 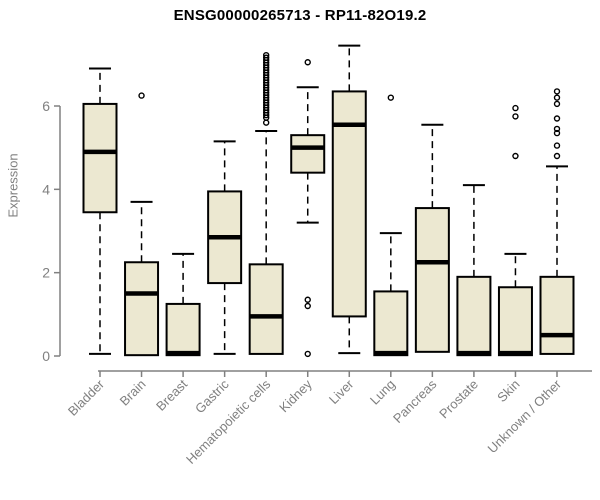 What do you see at coordinates (432, 280) in the screenshot?
I see `box-pancreas` at bounding box center [432, 280].